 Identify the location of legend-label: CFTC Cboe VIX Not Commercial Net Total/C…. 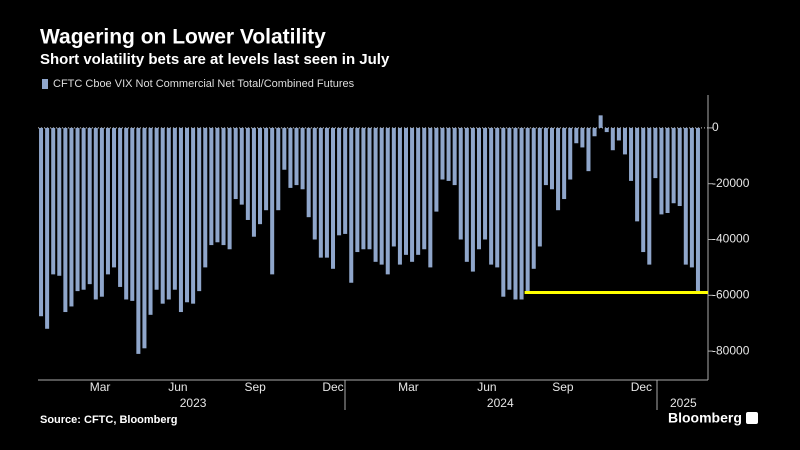
(204, 84).